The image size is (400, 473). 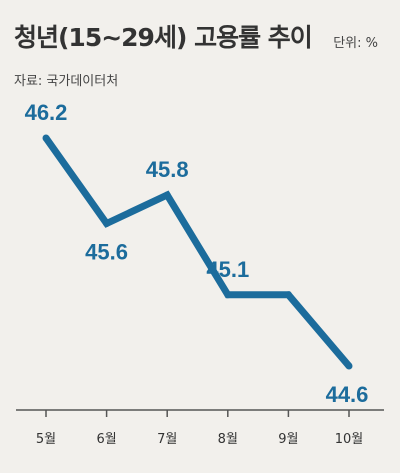 I want to click on data-label: 45.8, so click(x=167, y=169).